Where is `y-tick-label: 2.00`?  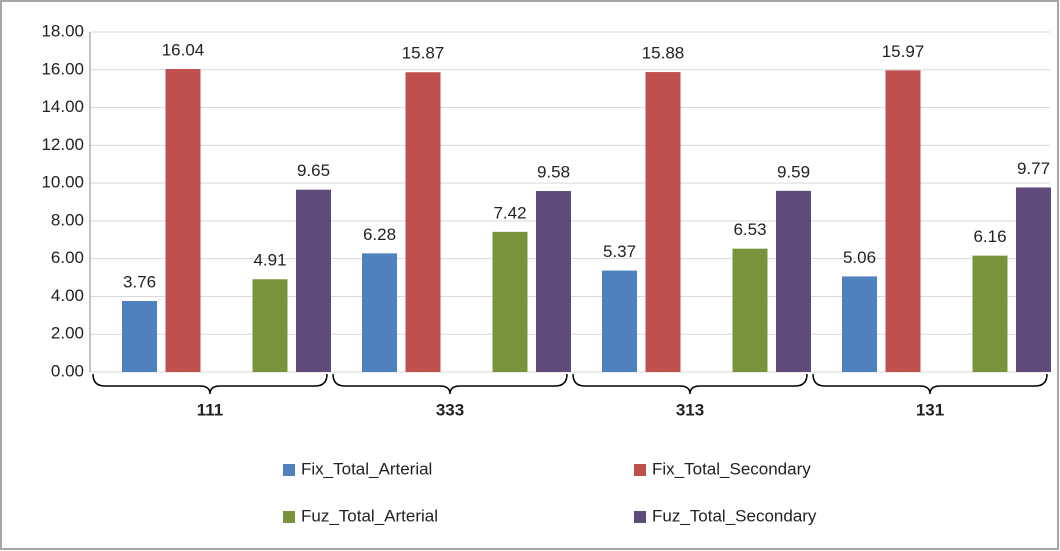 y-tick-label: 2.00 is located at coordinates (67, 333).